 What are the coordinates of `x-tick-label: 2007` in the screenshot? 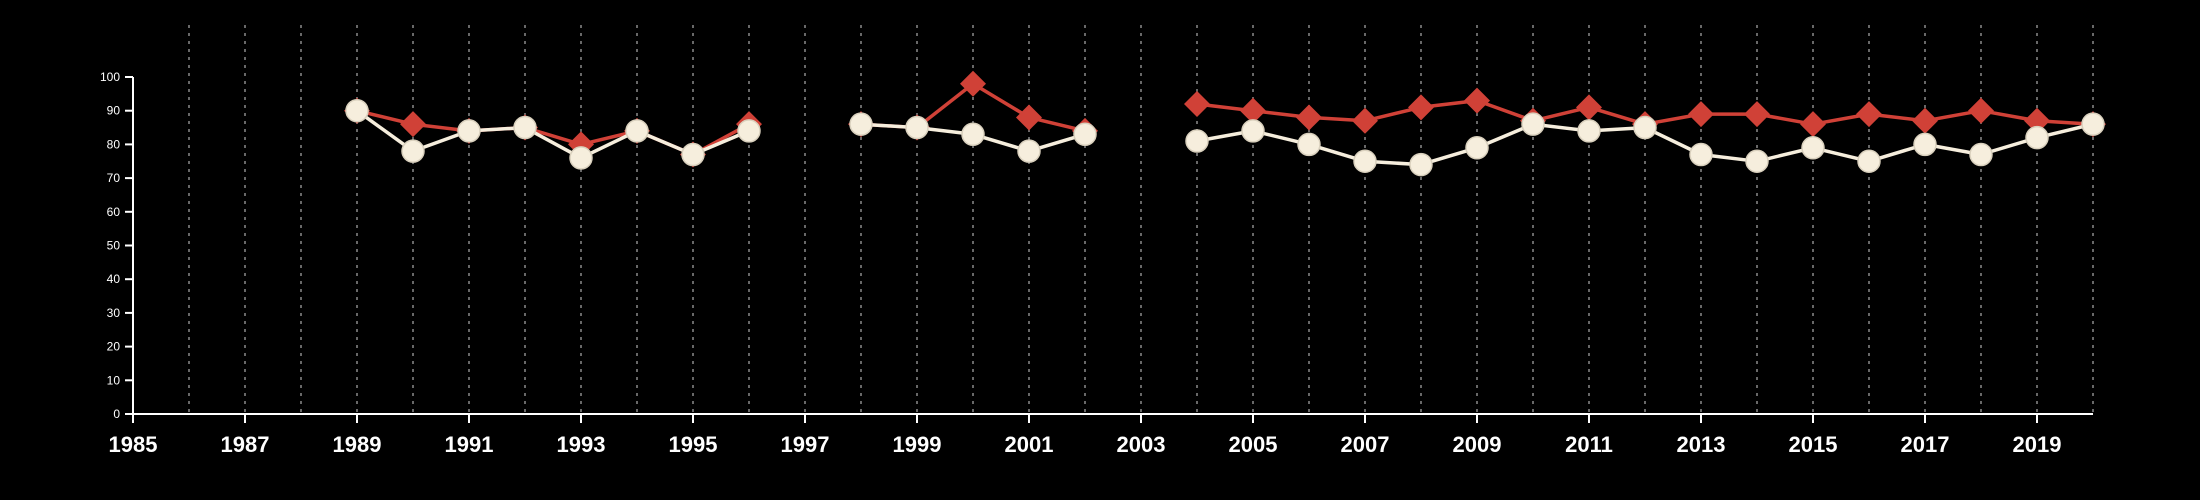 It's located at (1365, 444).